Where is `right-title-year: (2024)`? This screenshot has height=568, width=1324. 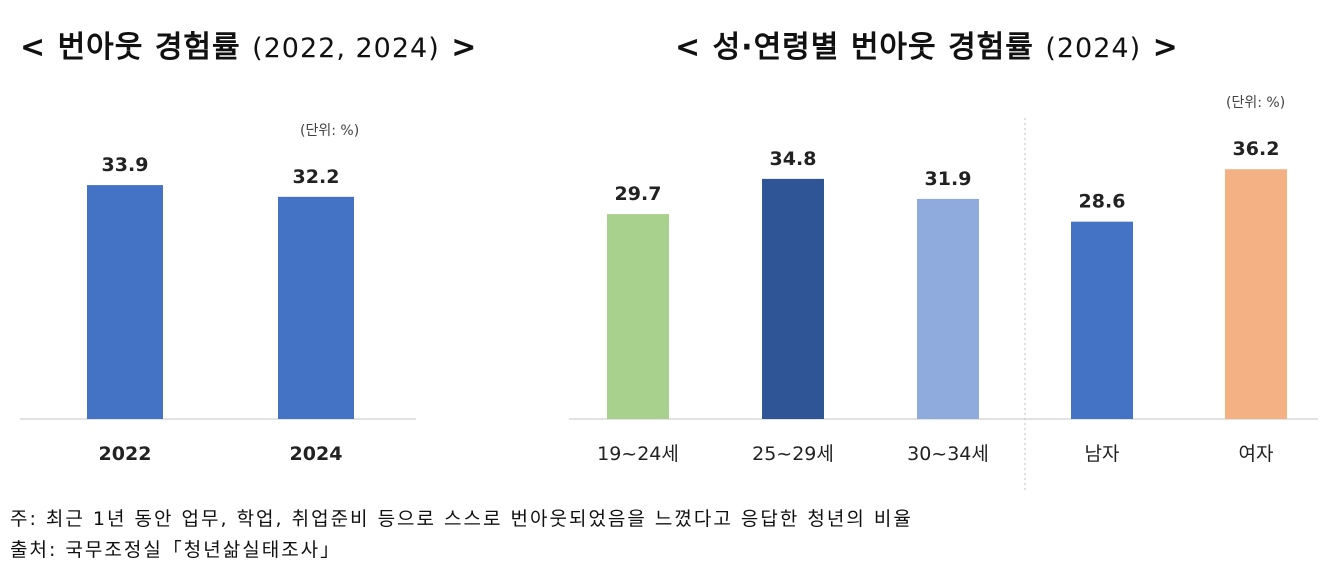 right-title-year: (2024) is located at coordinates (1093, 48).